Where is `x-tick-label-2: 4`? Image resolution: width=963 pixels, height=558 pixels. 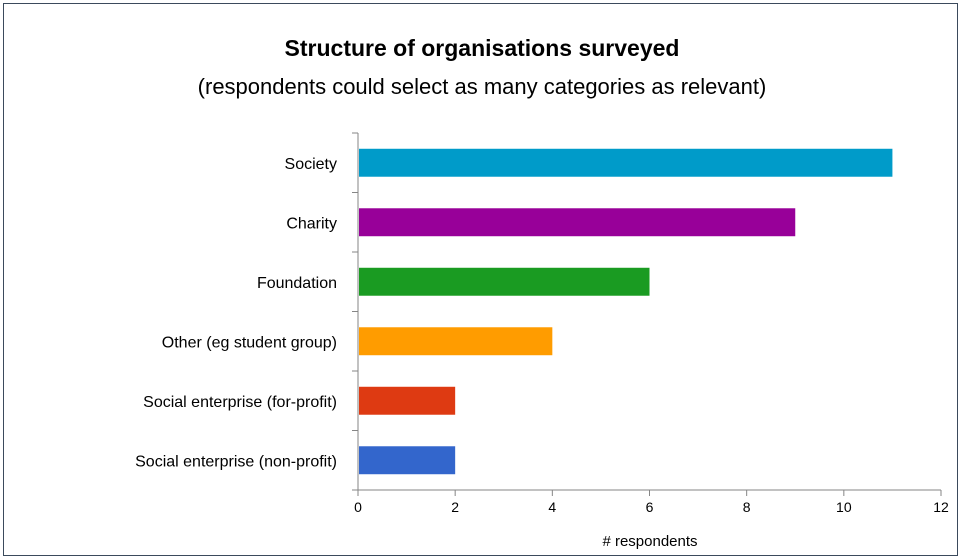 x-tick-label-2: 4 is located at coordinates (552, 507).